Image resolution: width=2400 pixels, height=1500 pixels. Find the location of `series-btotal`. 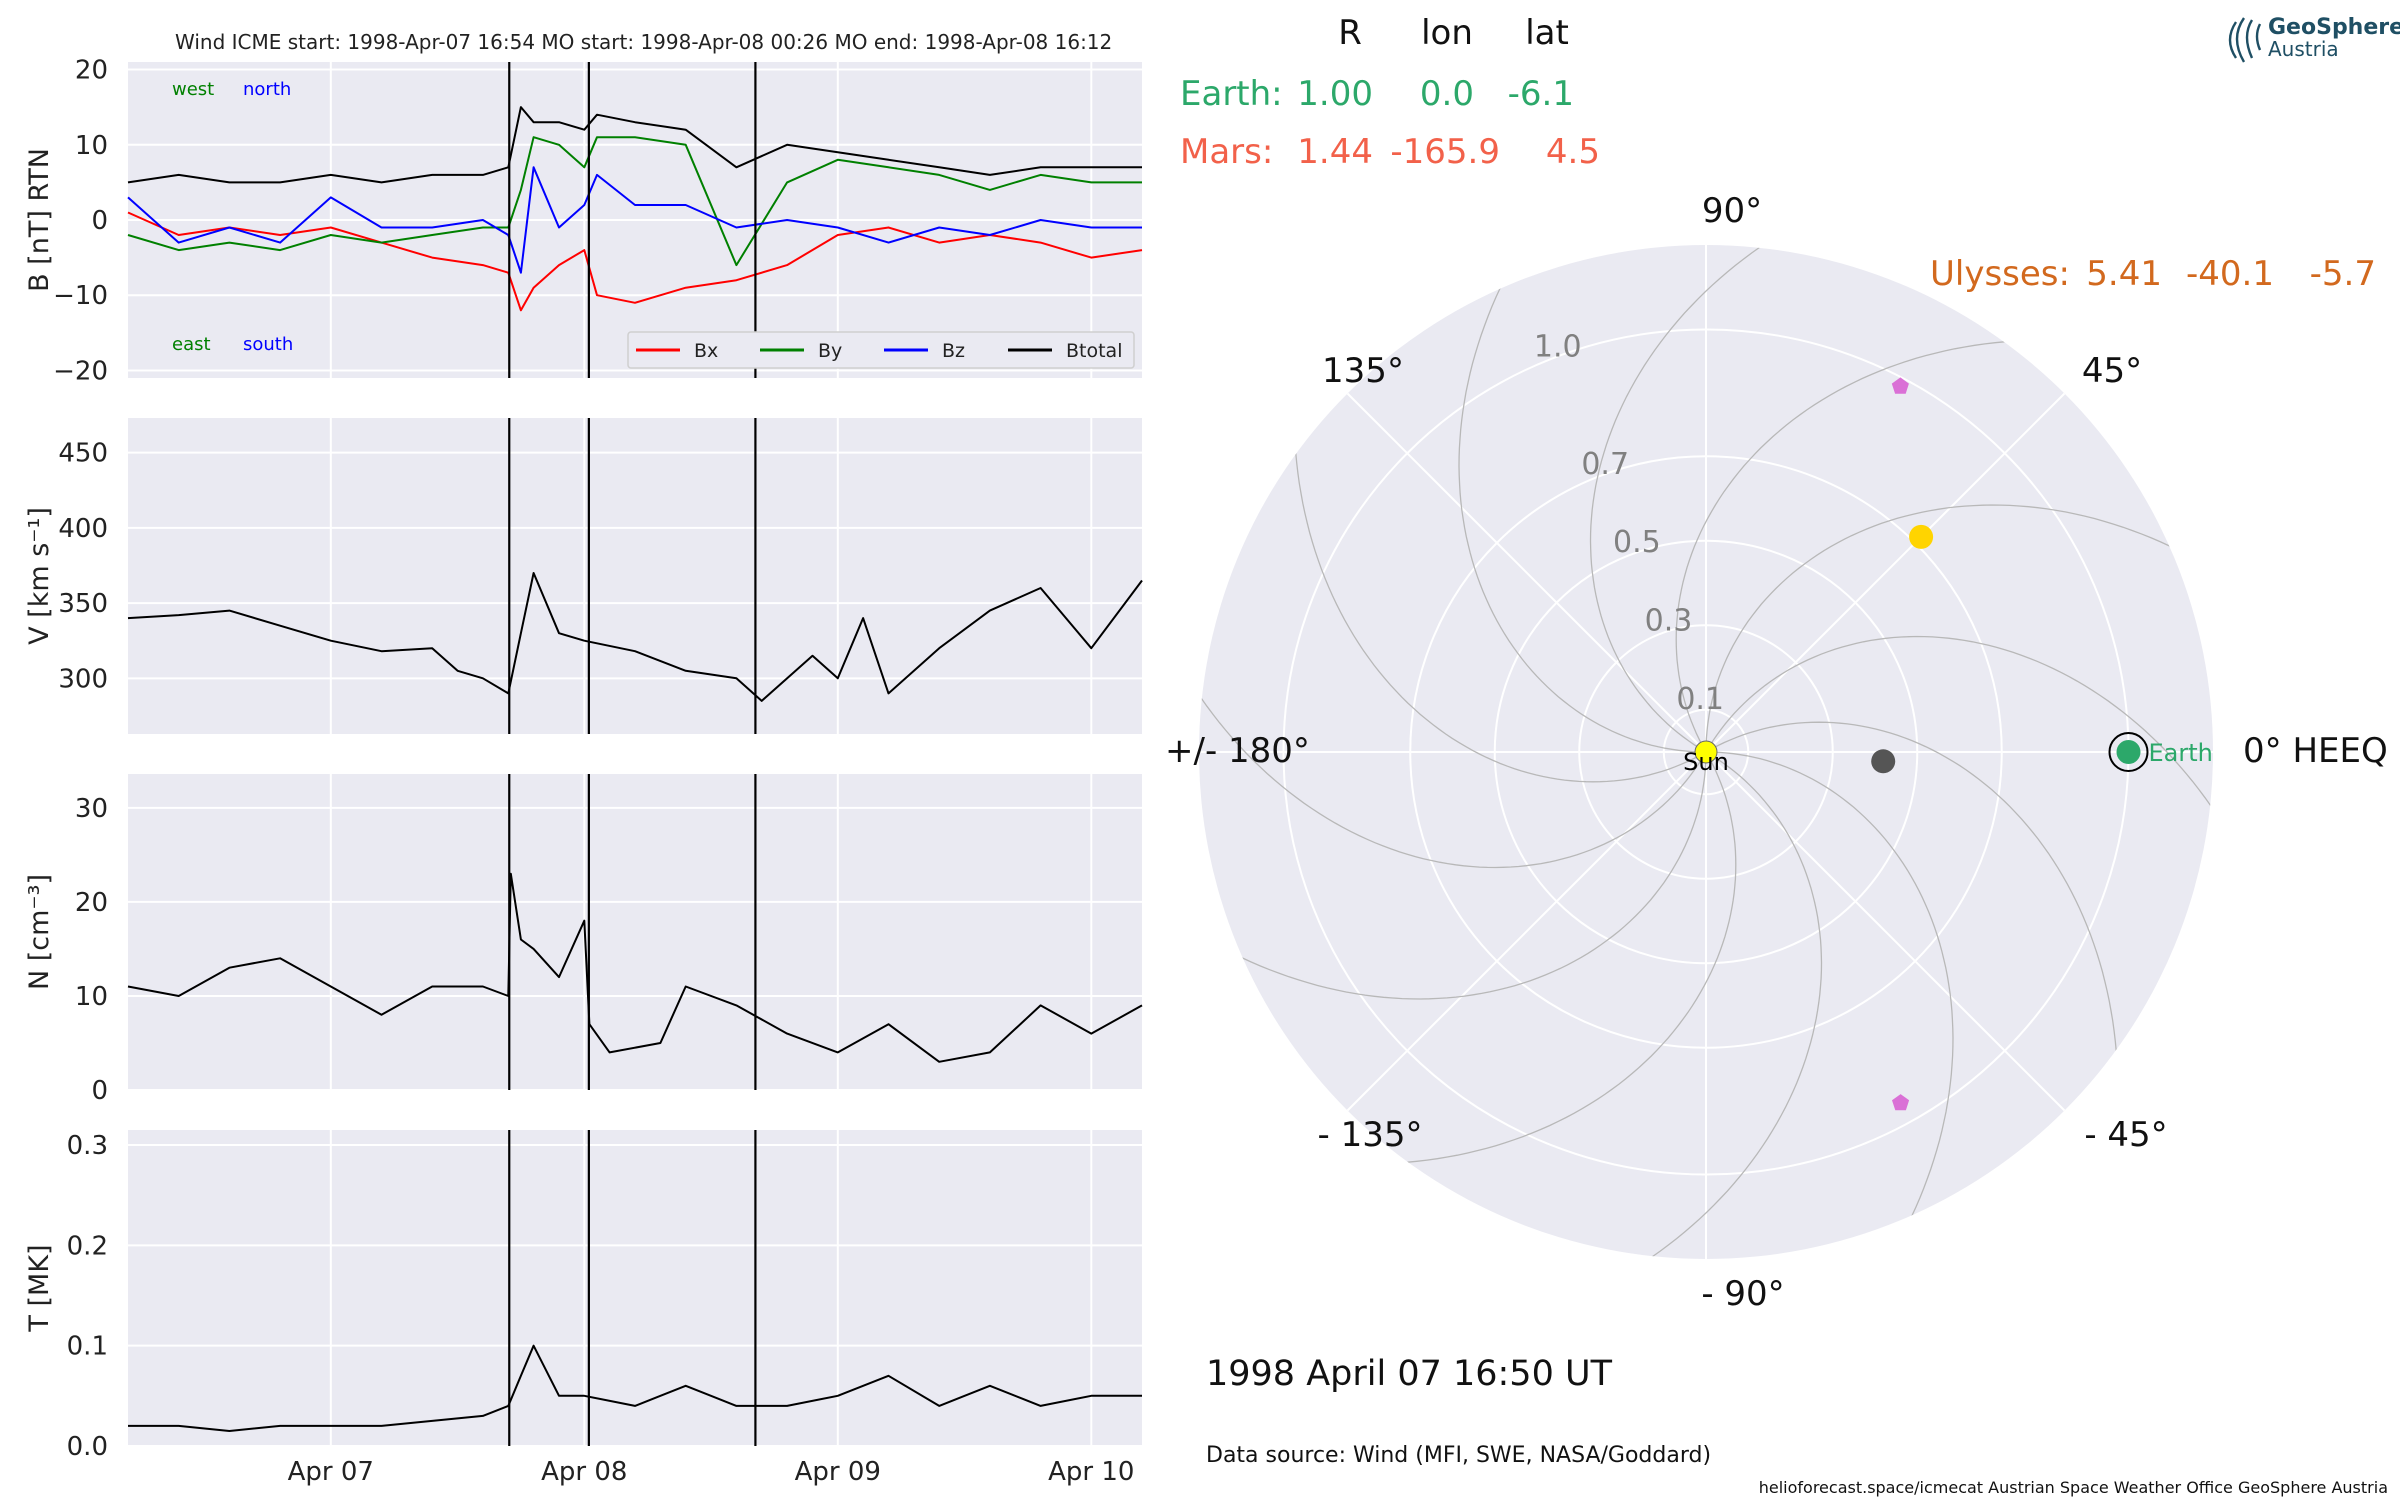

series-btotal is located at coordinates (634, 145).